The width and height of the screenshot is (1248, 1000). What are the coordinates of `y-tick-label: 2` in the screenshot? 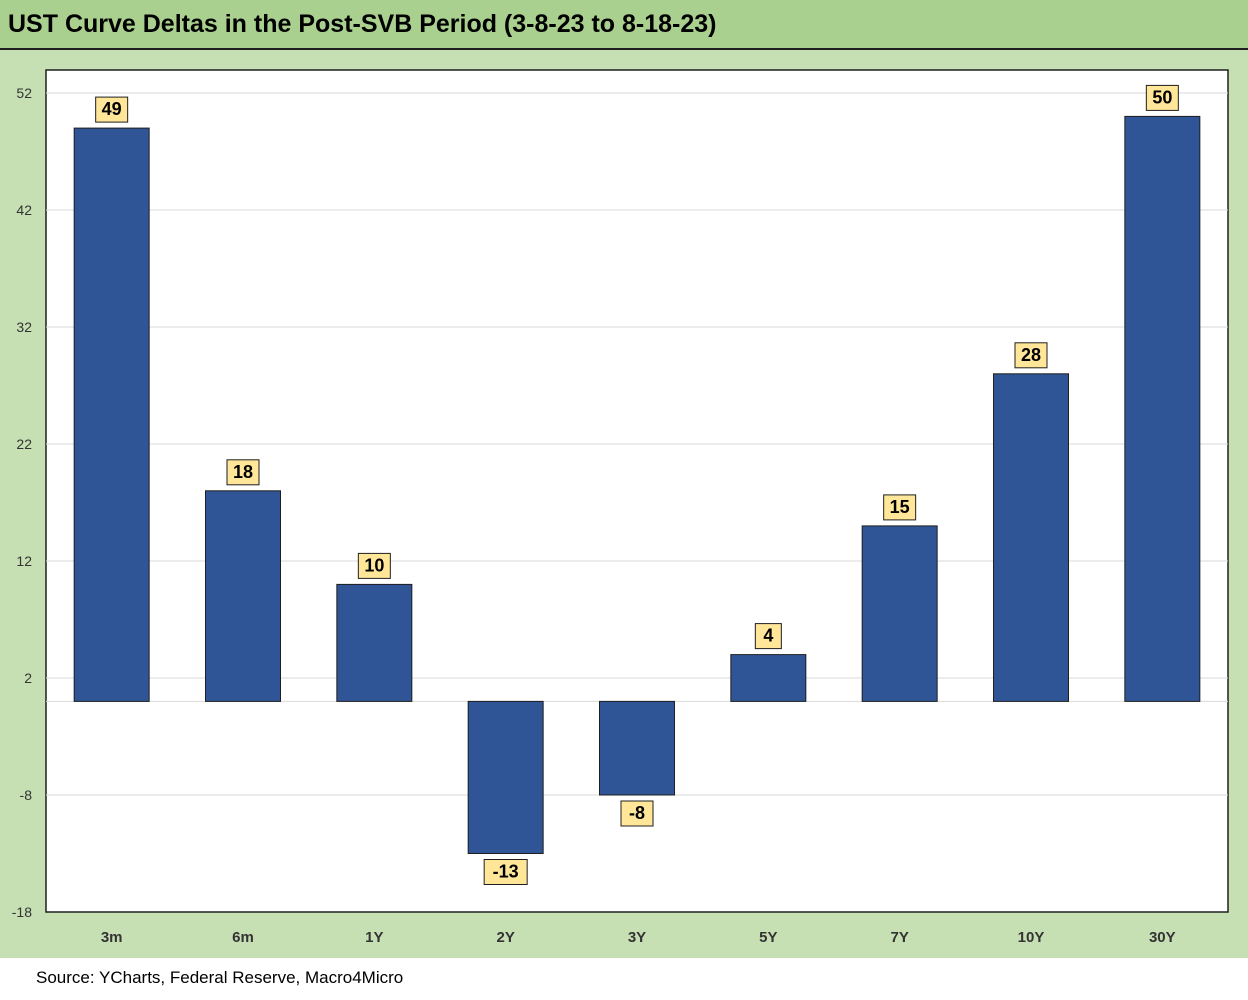 It's located at (28, 678).